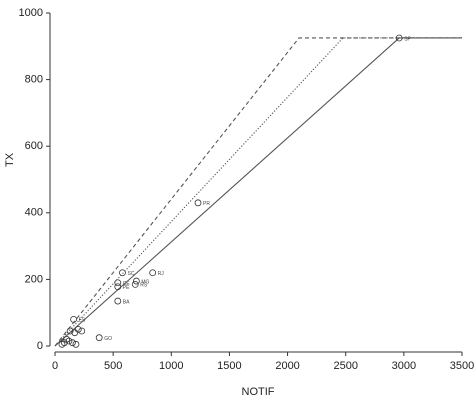  What do you see at coordinates (34, 80) in the screenshot?
I see `y-tick-label: 800` at bounding box center [34, 80].